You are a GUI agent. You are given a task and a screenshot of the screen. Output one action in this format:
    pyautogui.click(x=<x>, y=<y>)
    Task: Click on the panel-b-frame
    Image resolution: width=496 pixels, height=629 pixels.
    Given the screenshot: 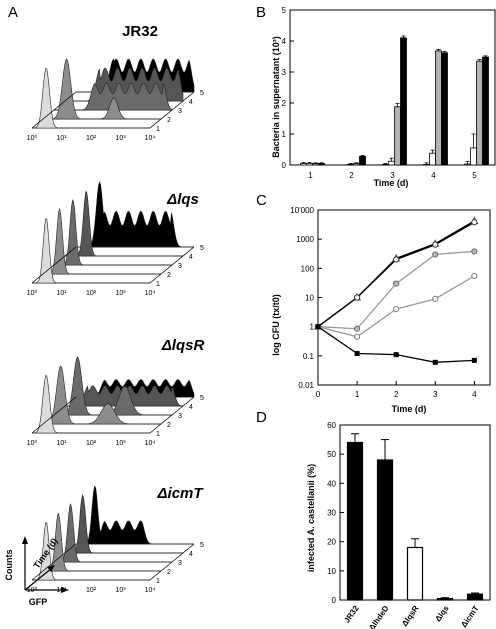 What is the action you would take?
    pyautogui.click(x=392, y=87)
    